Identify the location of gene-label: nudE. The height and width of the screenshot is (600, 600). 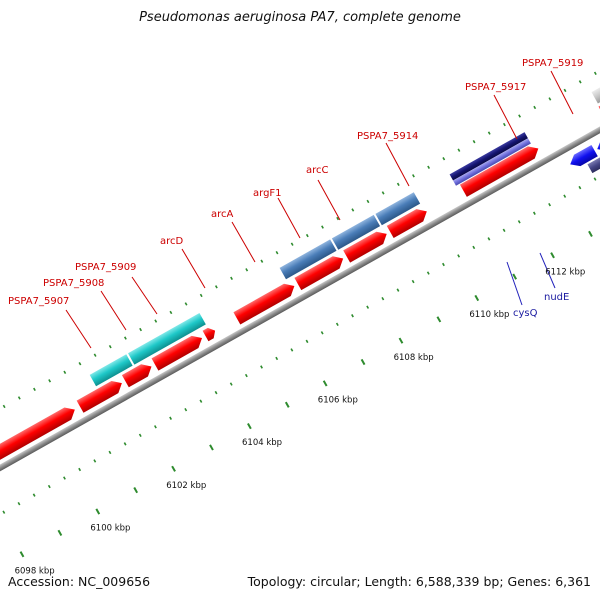
(556, 297).